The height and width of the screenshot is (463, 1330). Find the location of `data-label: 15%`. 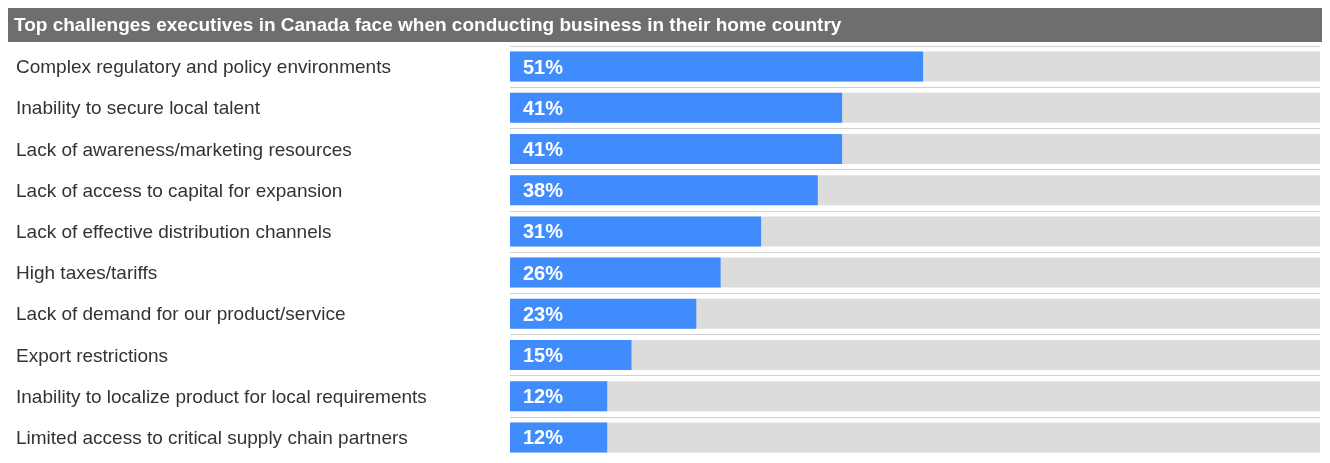

data-label: 15% is located at coordinates (543, 355).